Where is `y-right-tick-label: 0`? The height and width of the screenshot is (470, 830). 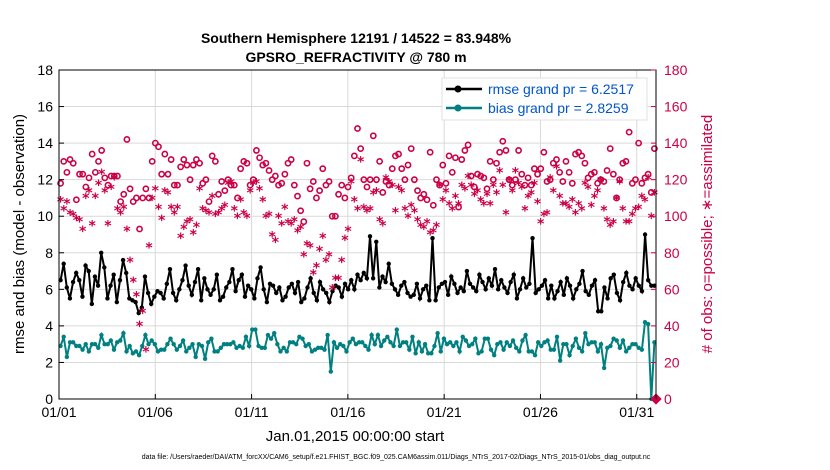 y-right-tick-label: 0 is located at coordinates (668, 399).